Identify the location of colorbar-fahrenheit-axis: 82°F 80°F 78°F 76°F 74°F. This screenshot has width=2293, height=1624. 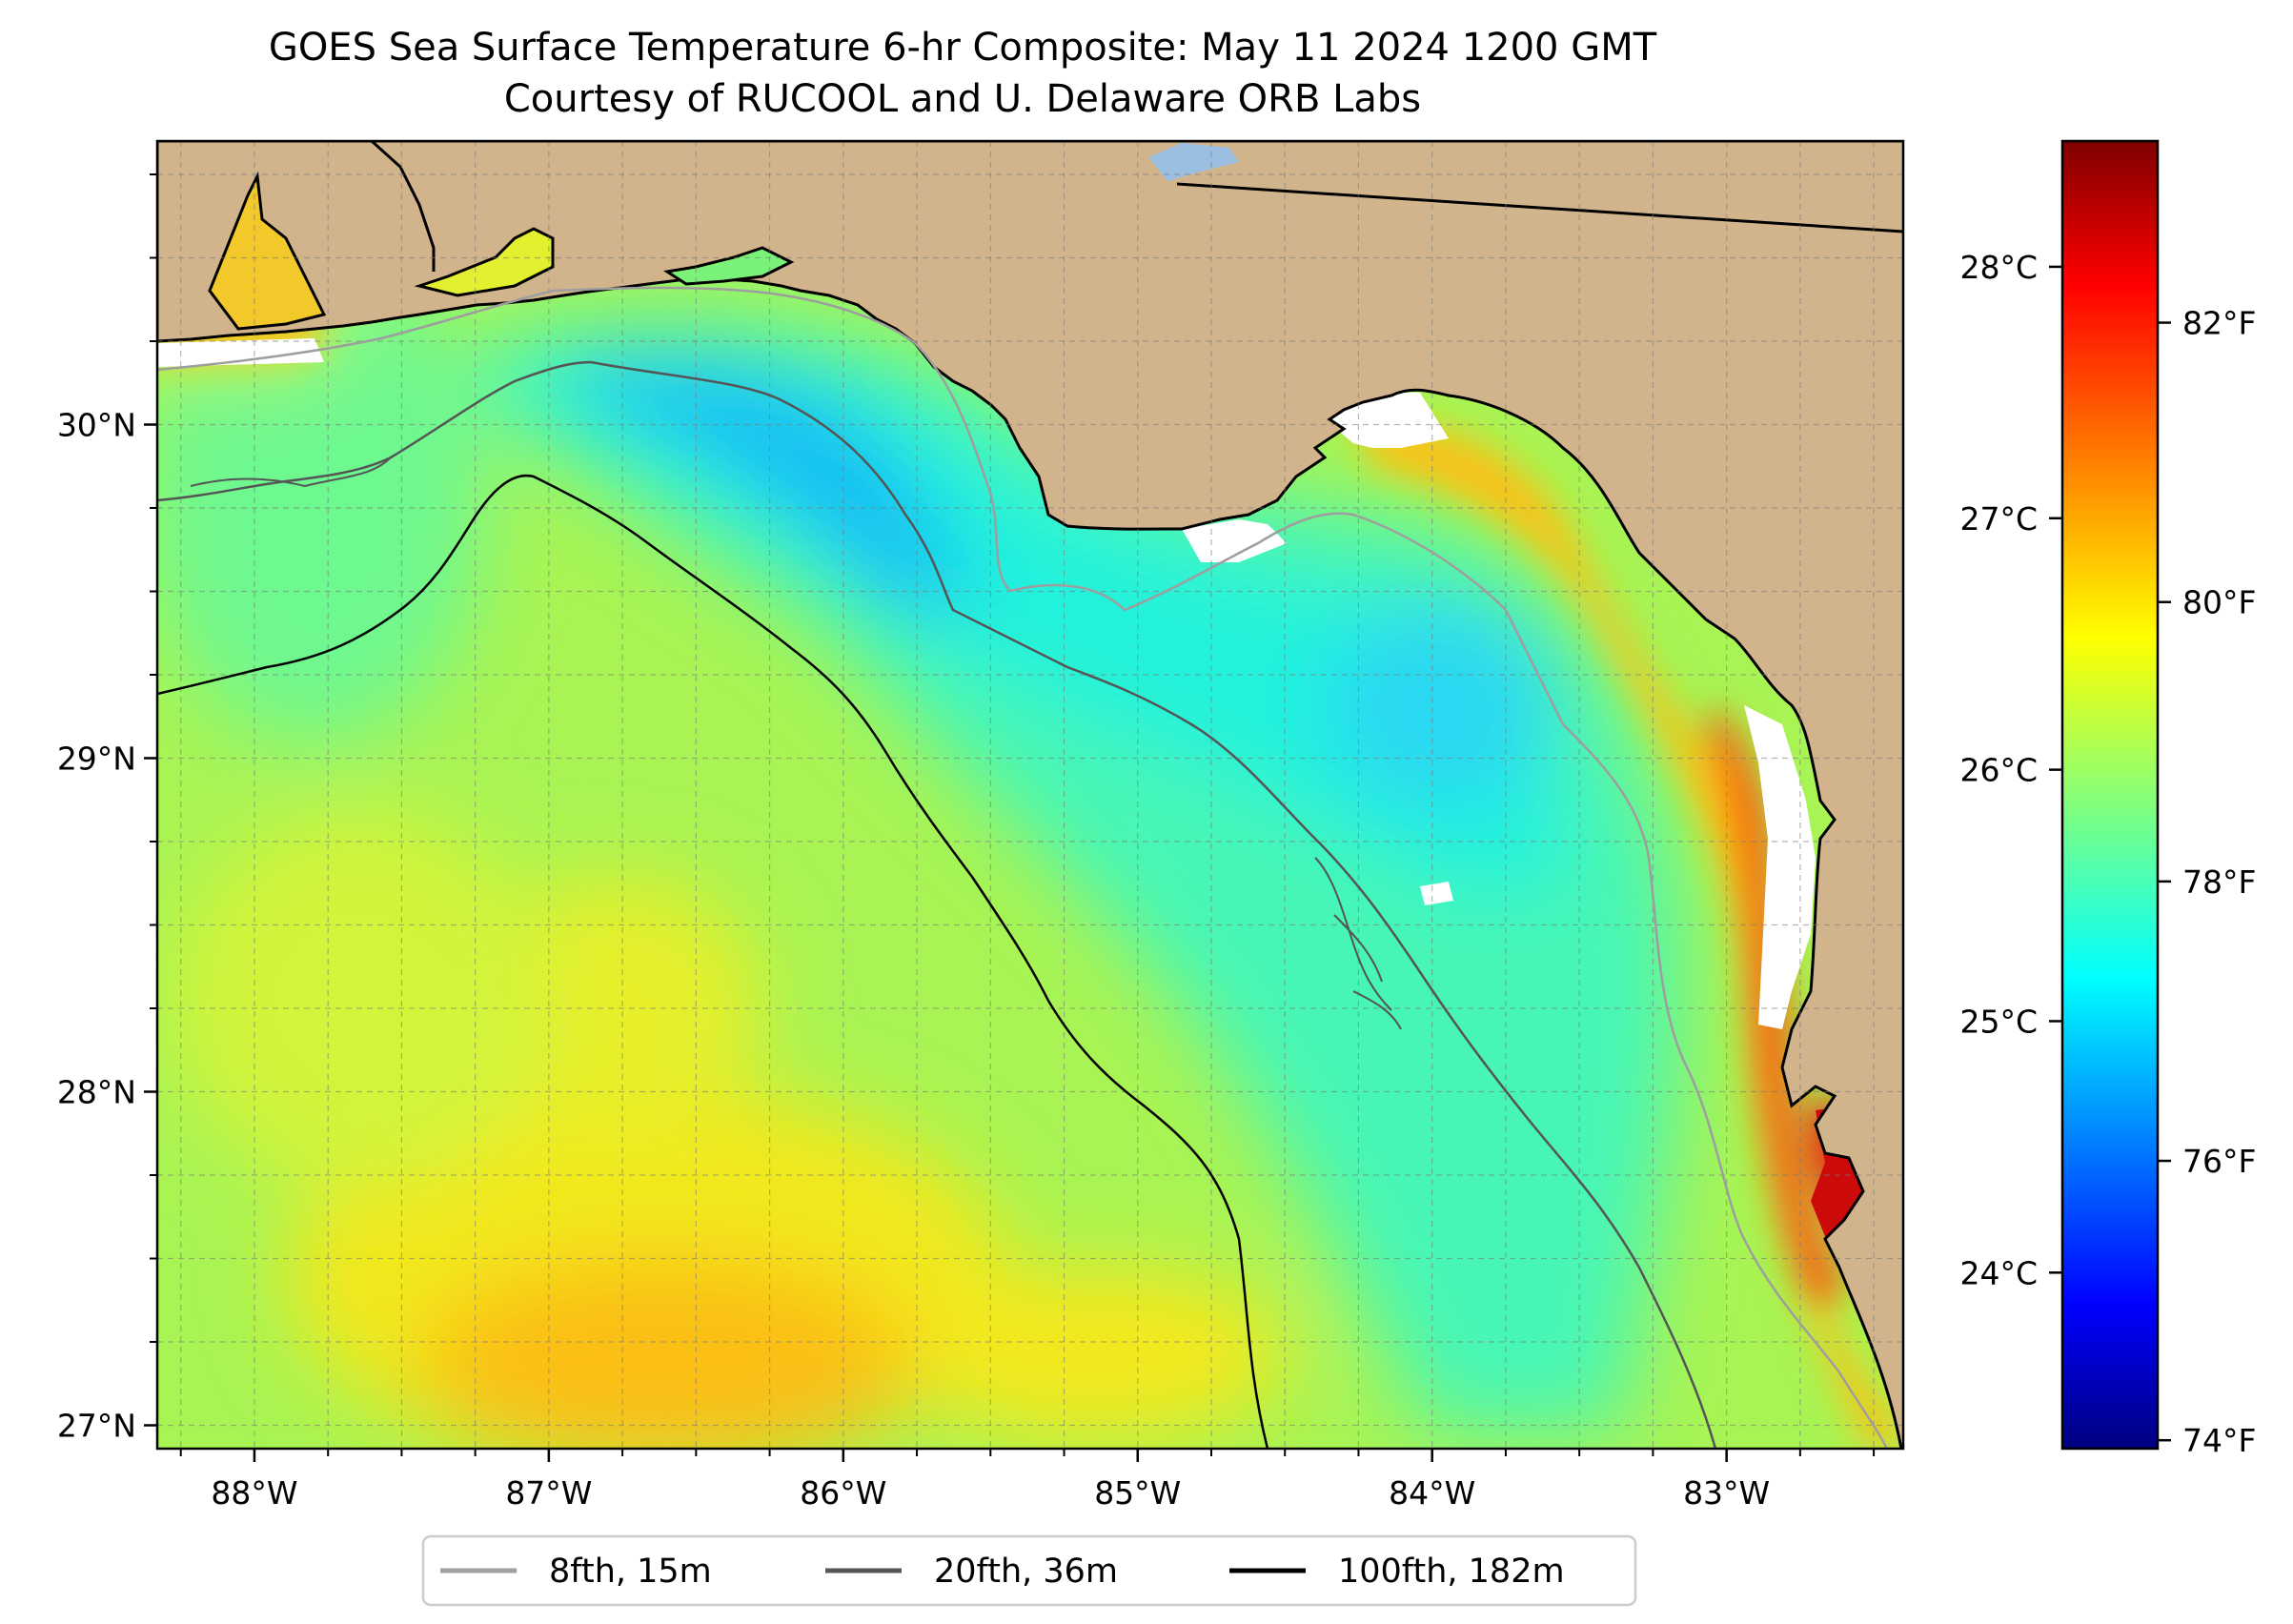
(2207, 882).